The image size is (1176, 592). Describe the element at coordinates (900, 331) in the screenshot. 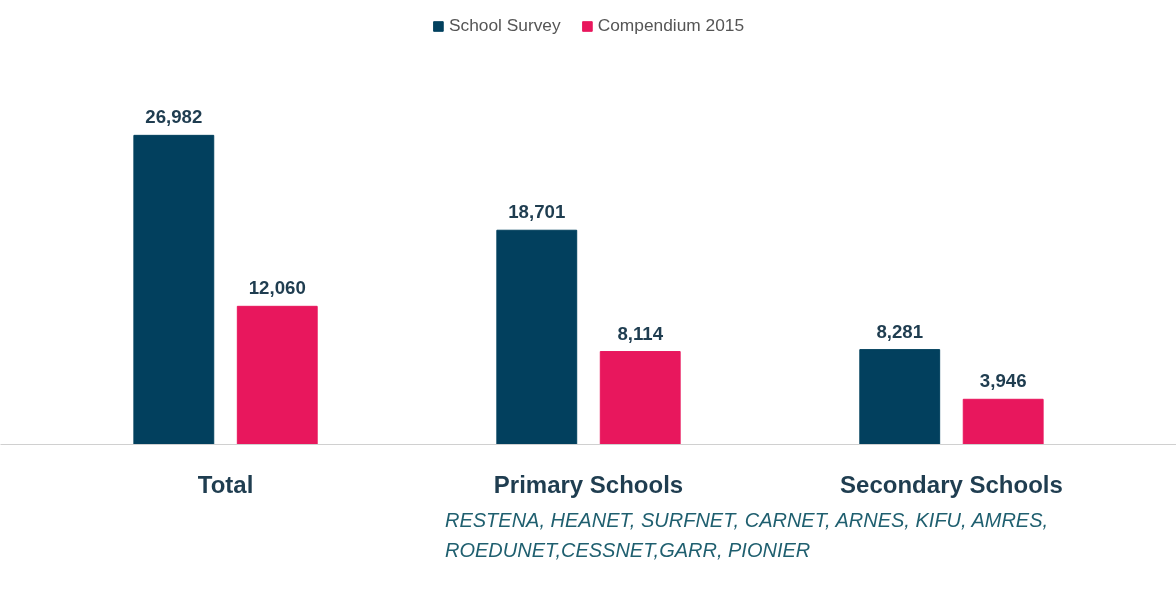

I see `data-label: 8,281` at that location.